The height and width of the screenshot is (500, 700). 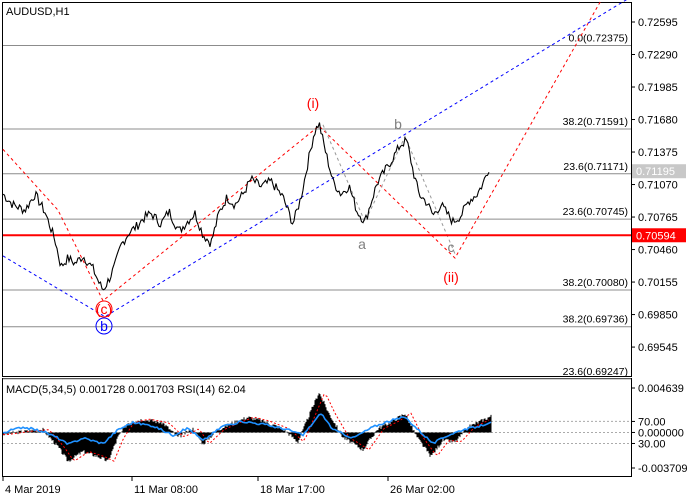 What do you see at coordinates (166, 490) in the screenshot?
I see `time-axis-label: 11 Mar 08:00` at bounding box center [166, 490].